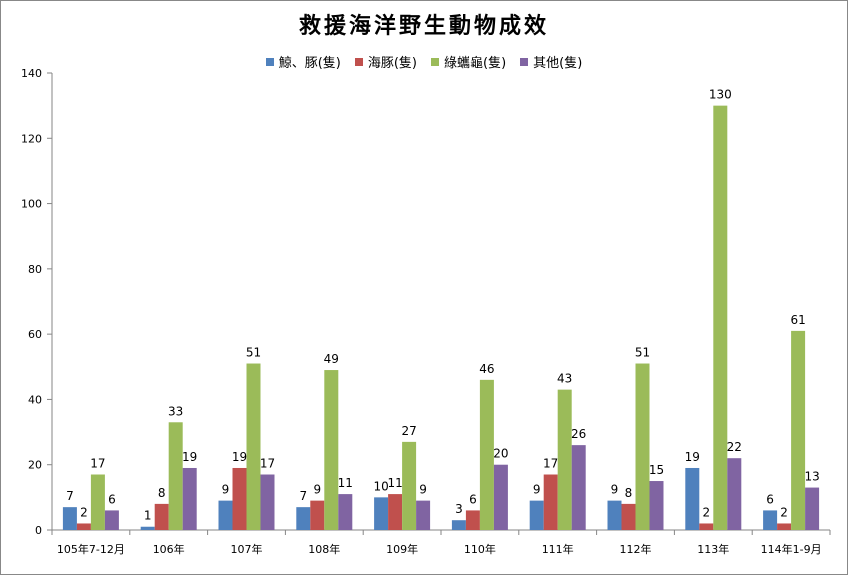 The image size is (848, 575). I want to click on legend-item: 海豚(隻), so click(385, 61).